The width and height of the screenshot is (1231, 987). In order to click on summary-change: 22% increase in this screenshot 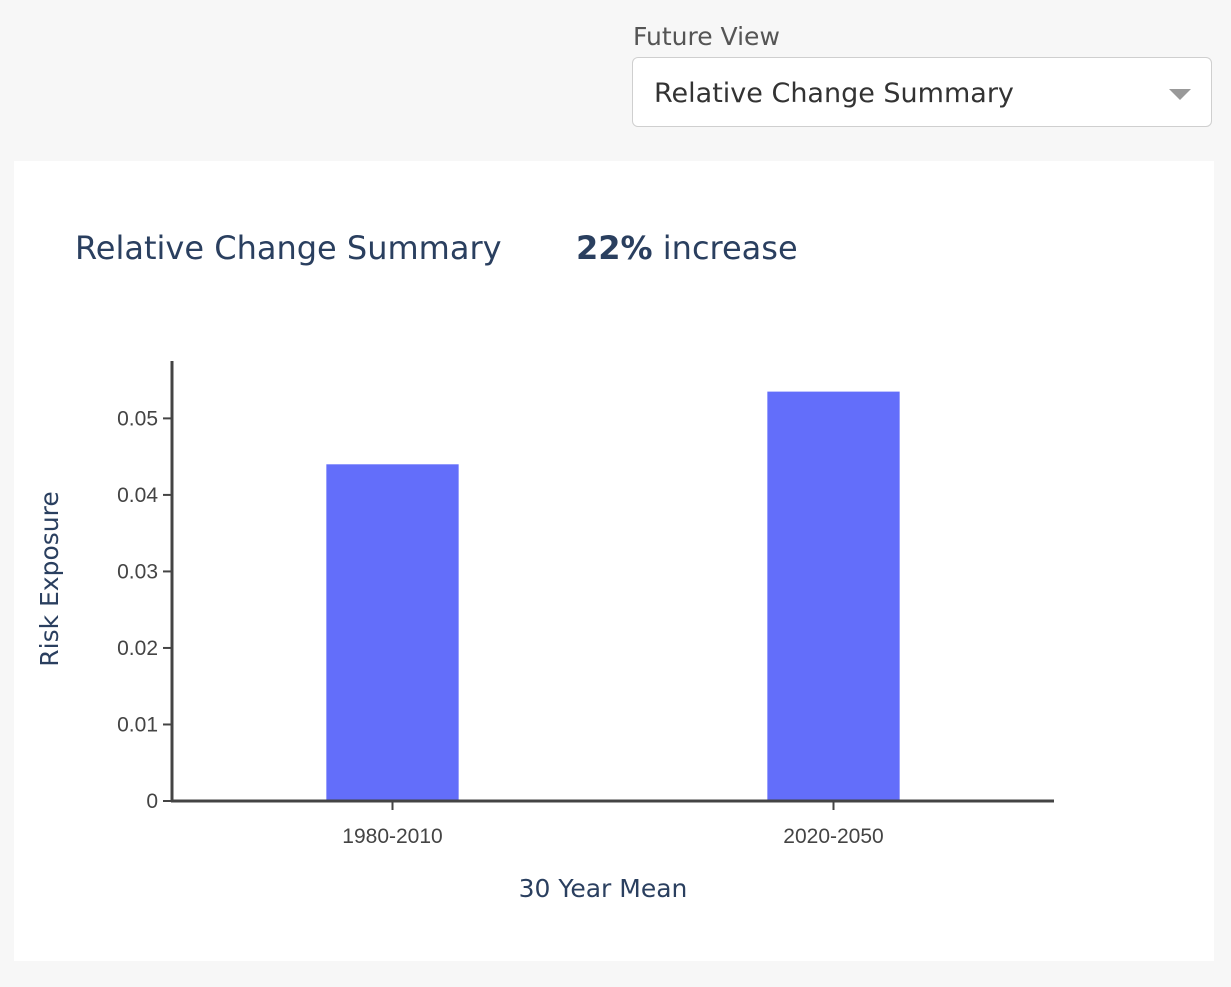, I will do `click(687, 248)`.